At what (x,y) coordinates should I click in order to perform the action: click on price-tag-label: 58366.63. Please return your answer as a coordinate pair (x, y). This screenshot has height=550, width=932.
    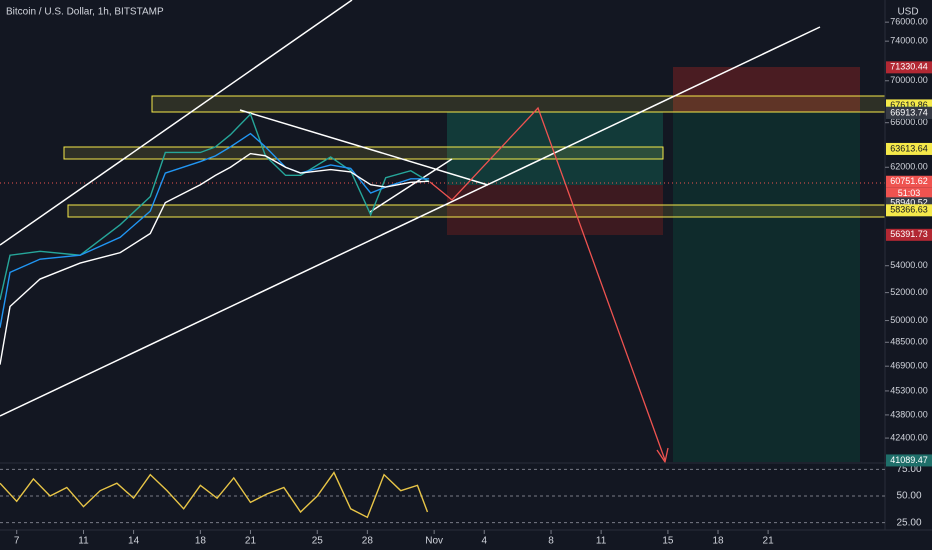
    Looking at the image, I should click on (909, 210).